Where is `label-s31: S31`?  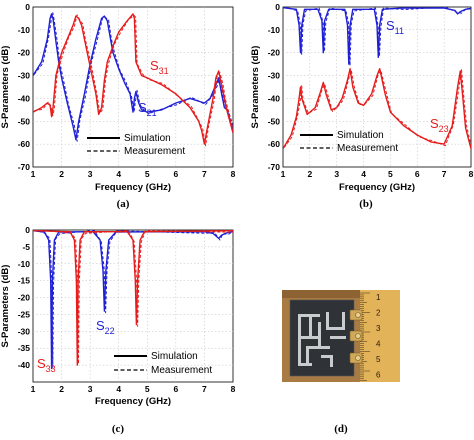 label-s31: S31 is located at coordinates (159, 67).